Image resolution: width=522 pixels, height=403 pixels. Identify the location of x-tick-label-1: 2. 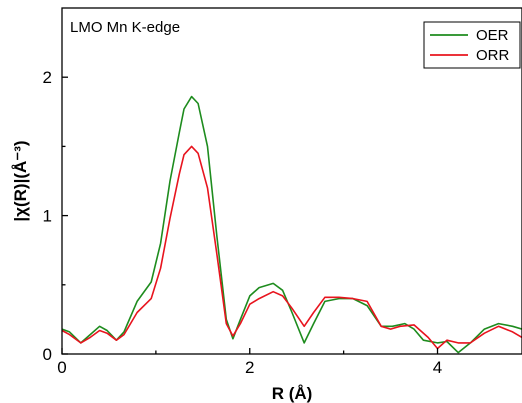
(249, 367).